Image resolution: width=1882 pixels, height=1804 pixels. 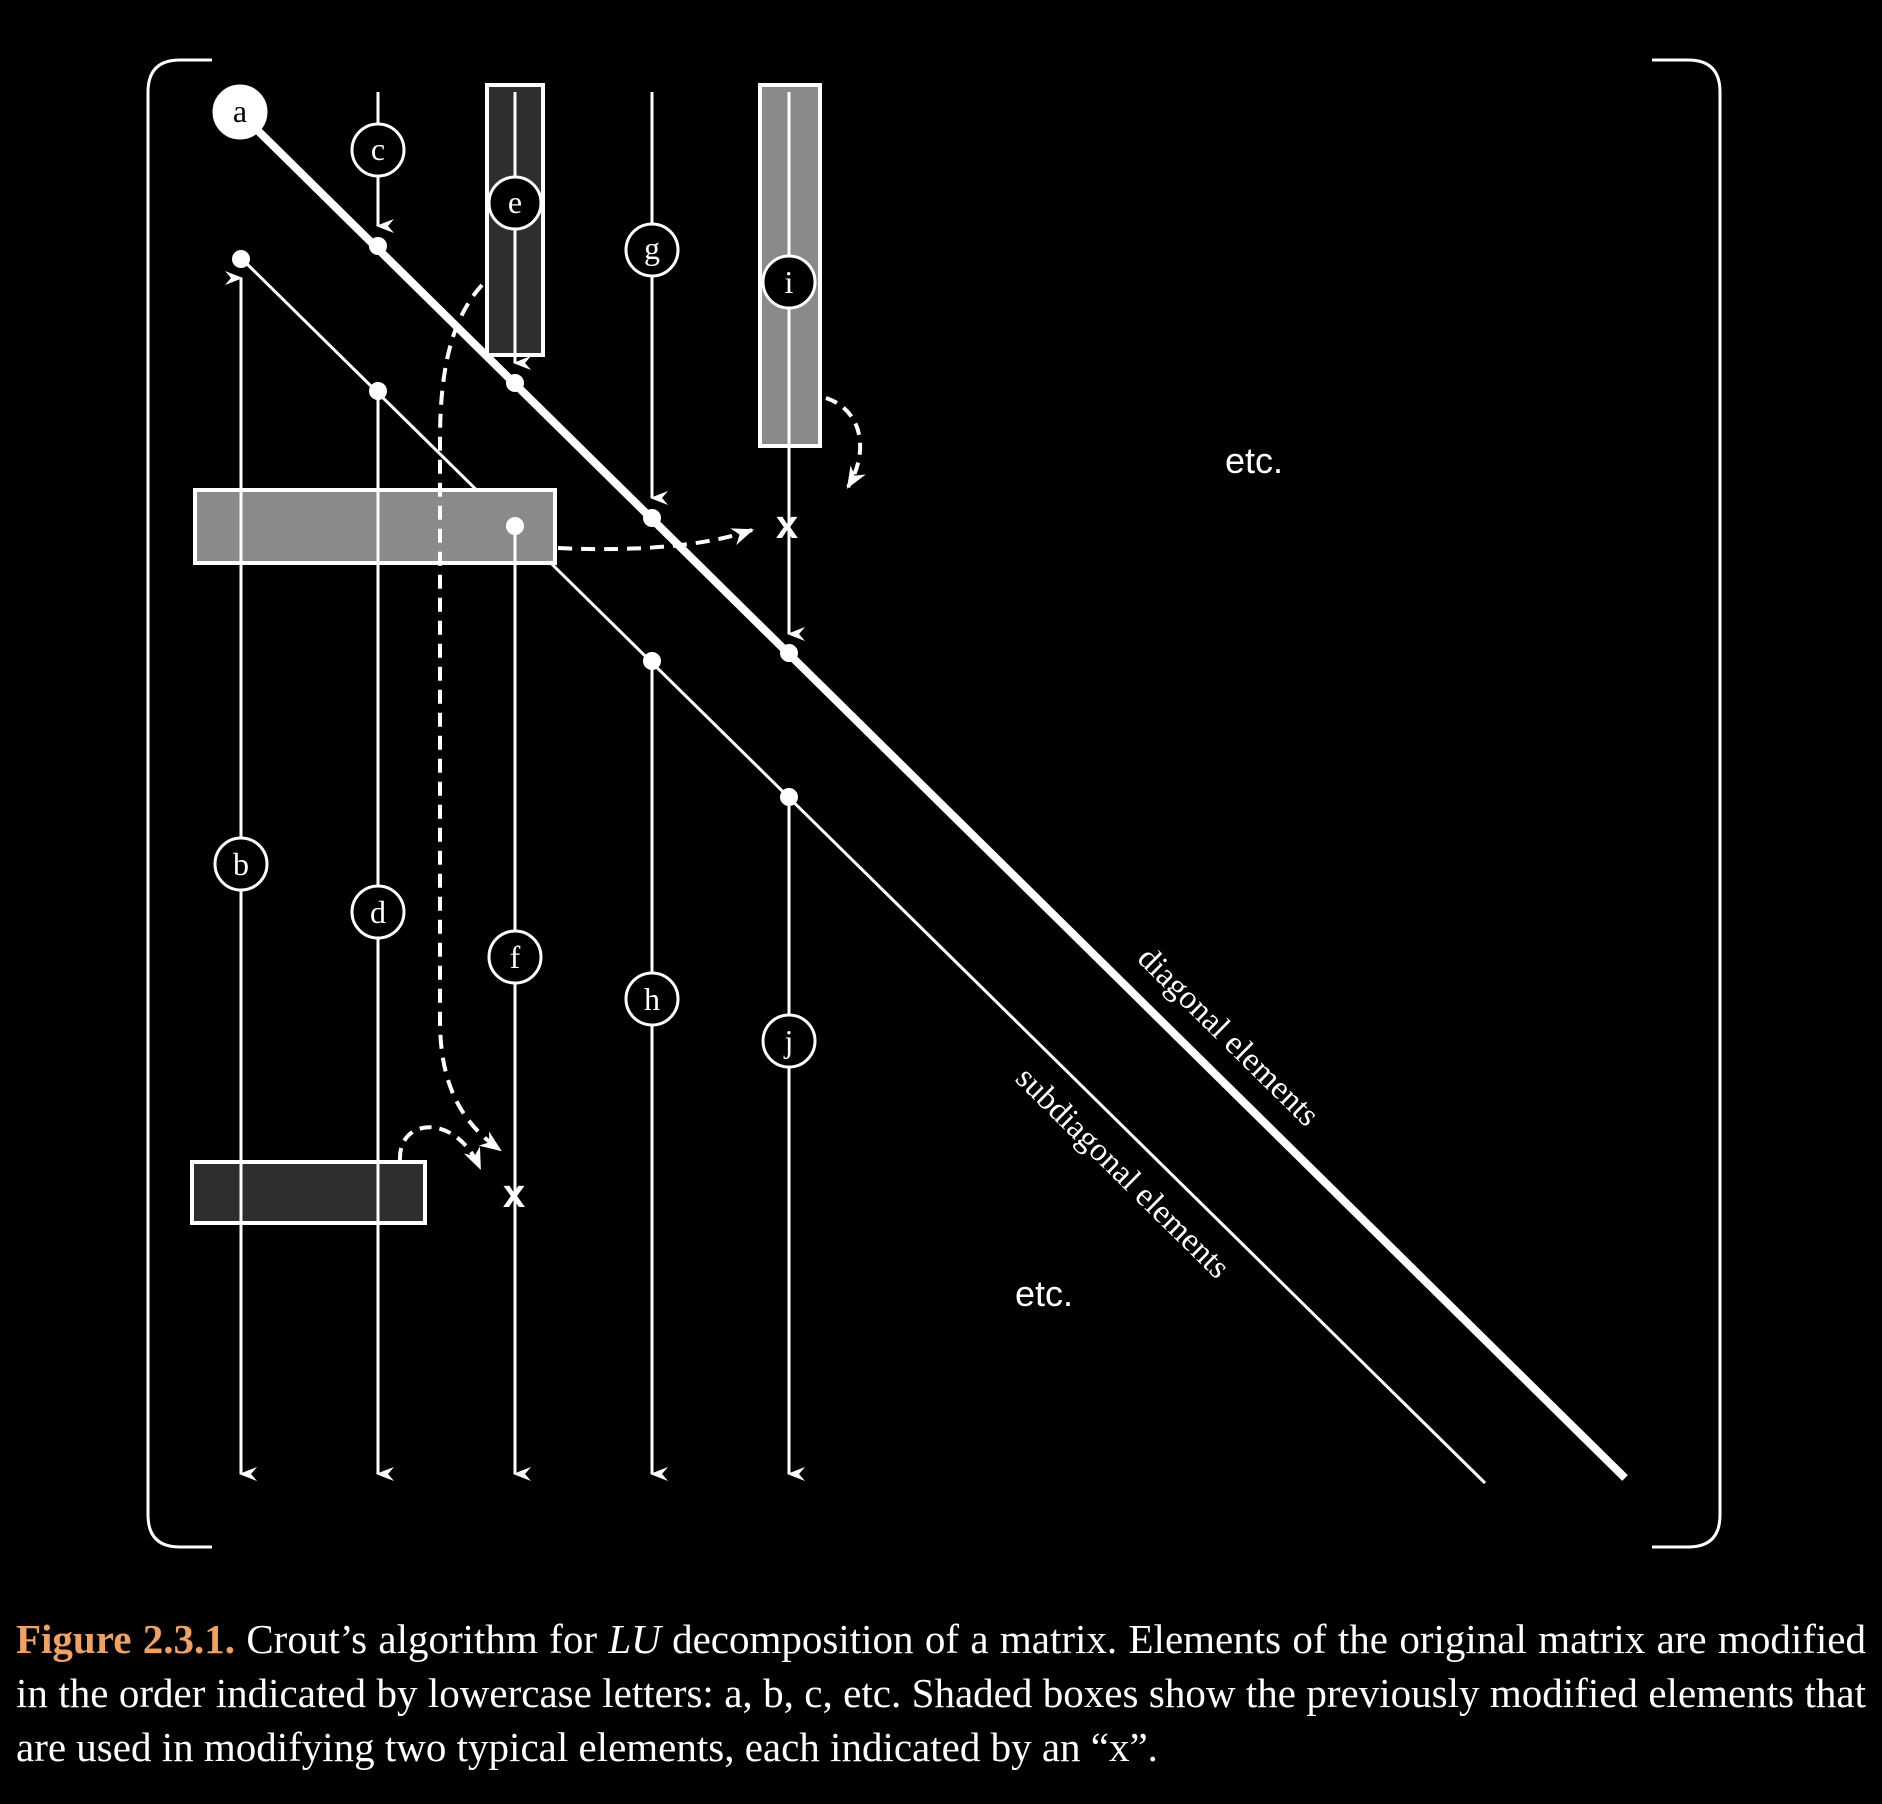 What do you see at coordinates (1044, 1293) in the screenshot?
I see `etc-label-lower: etc.` at bounding box center [1044, 1293].